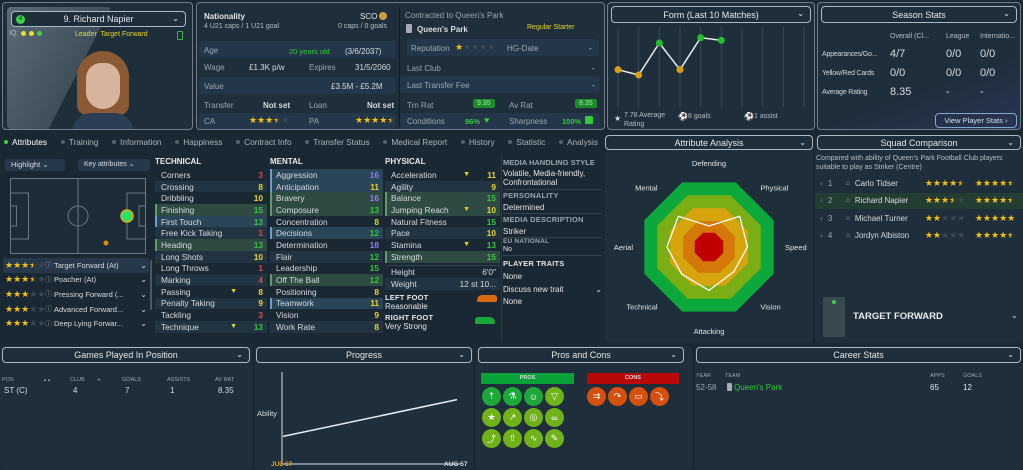  I want to click on attribute-row: Long Shots 10, so click(211, 256).